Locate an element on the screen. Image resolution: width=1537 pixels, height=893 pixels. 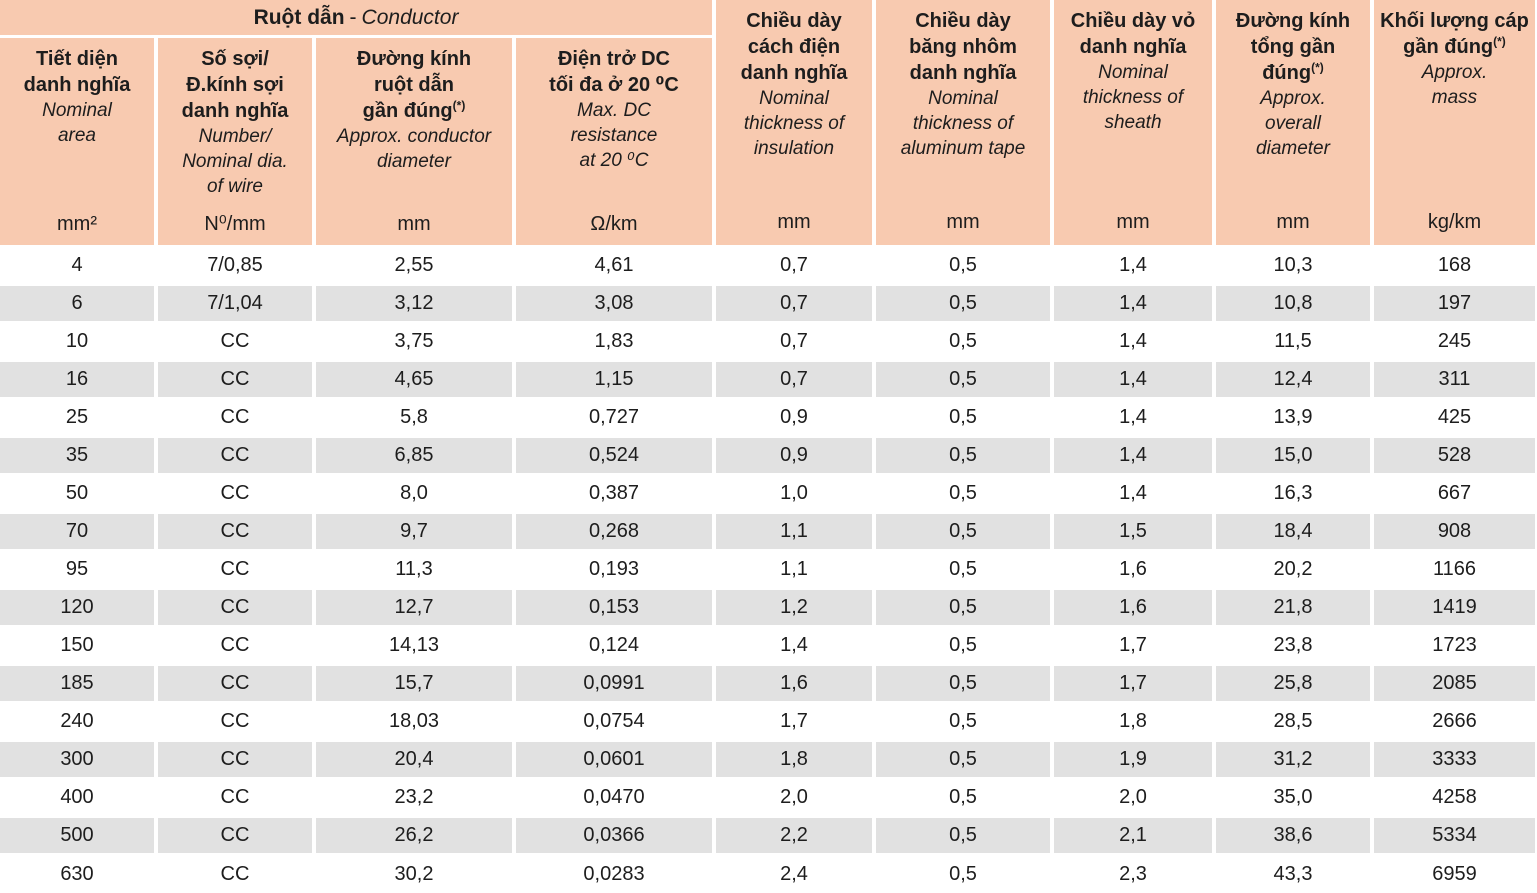
table-cell: 0,524 is located at coordinates (615, 455).